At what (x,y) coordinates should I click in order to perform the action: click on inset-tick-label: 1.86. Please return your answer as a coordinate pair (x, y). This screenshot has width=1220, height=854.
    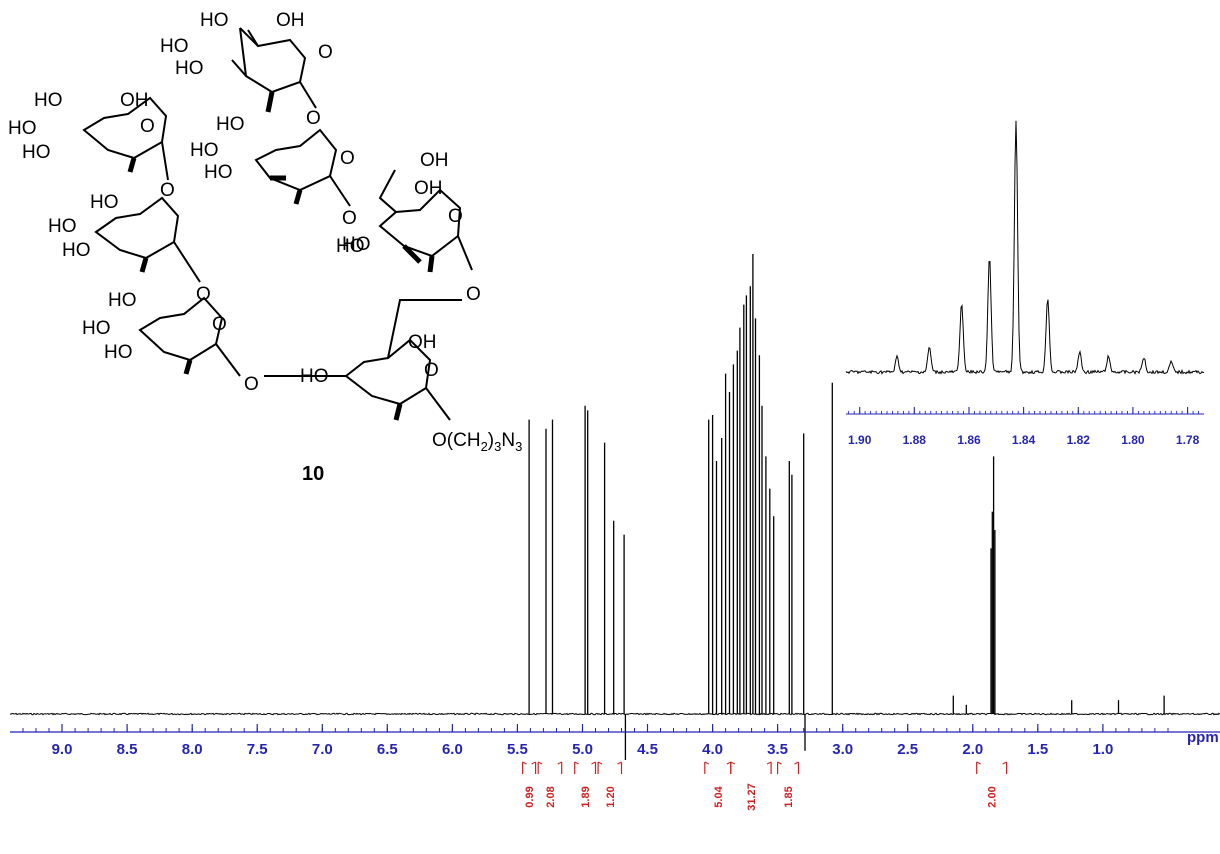
    Looking at the image, I should click on (969, 440).